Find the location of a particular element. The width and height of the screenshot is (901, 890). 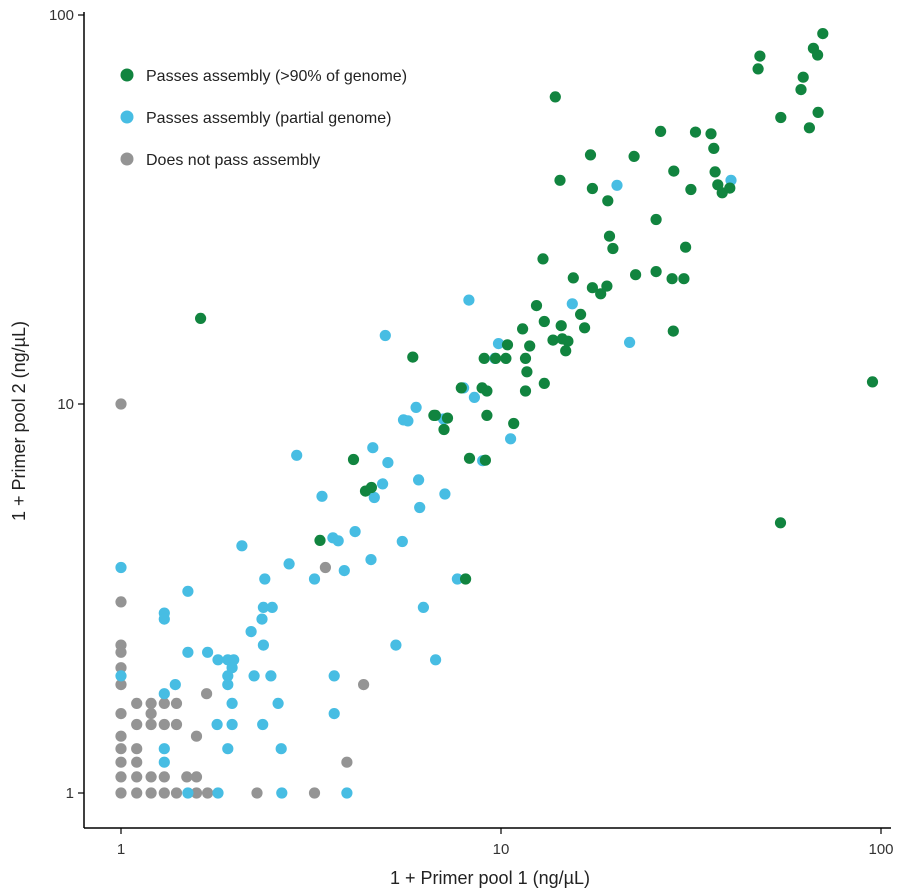

y-tick-label: 100 is located at coordinates (61, 15).